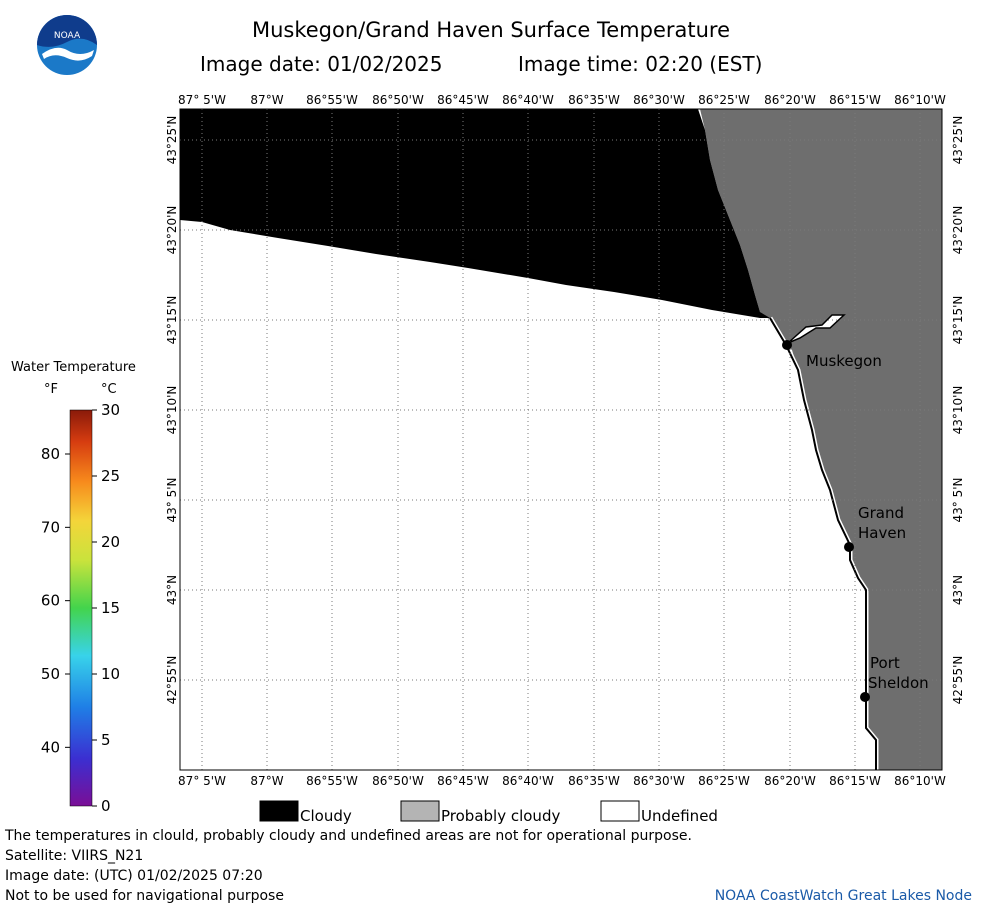  What do you see at coordinates (106, 806) in the screenshot?
I see `celsius-tick-label: 0` at bounding box center [106, 806].